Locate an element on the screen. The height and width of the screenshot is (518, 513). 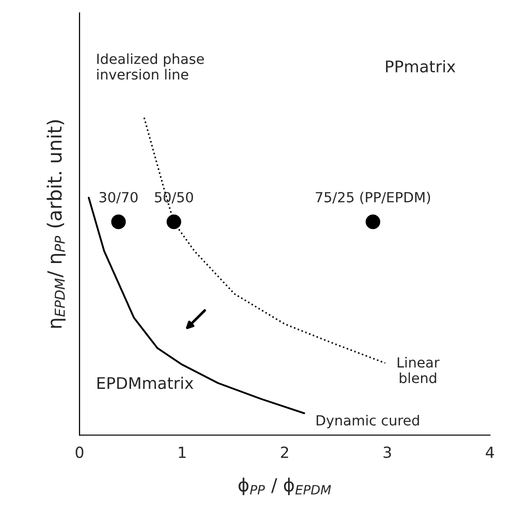
x-tick-label: 1 is located at coordinates (182, 452).